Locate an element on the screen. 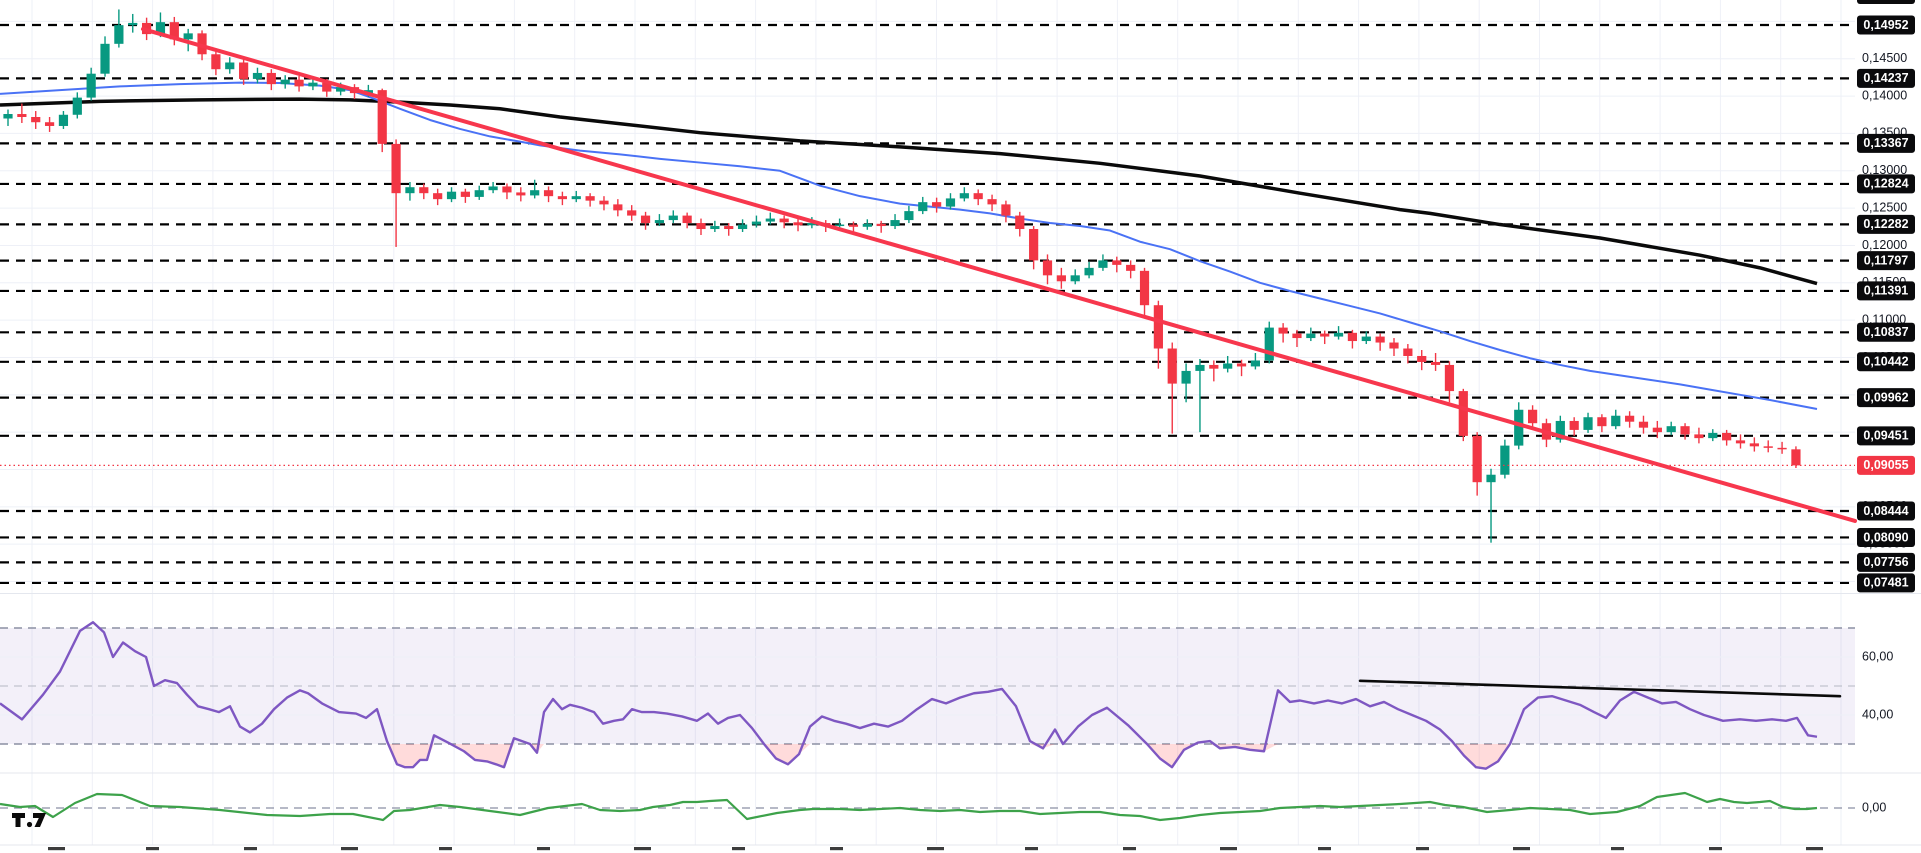 The image size is (1921, 853). svg-text: 0,11797 is located at coordinates (1886, 260).